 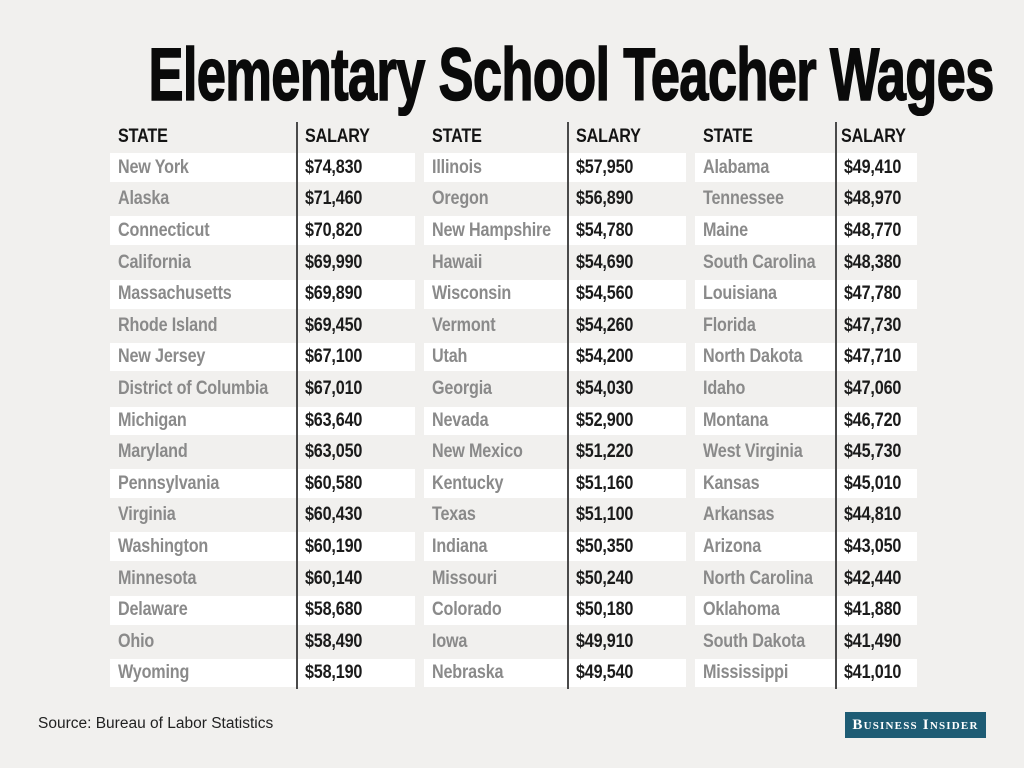 What do you see at coordinates (806, 610) in the screenshot?
I see `table-row: Oklahoma $41,880` at bounding box center [806, 610].